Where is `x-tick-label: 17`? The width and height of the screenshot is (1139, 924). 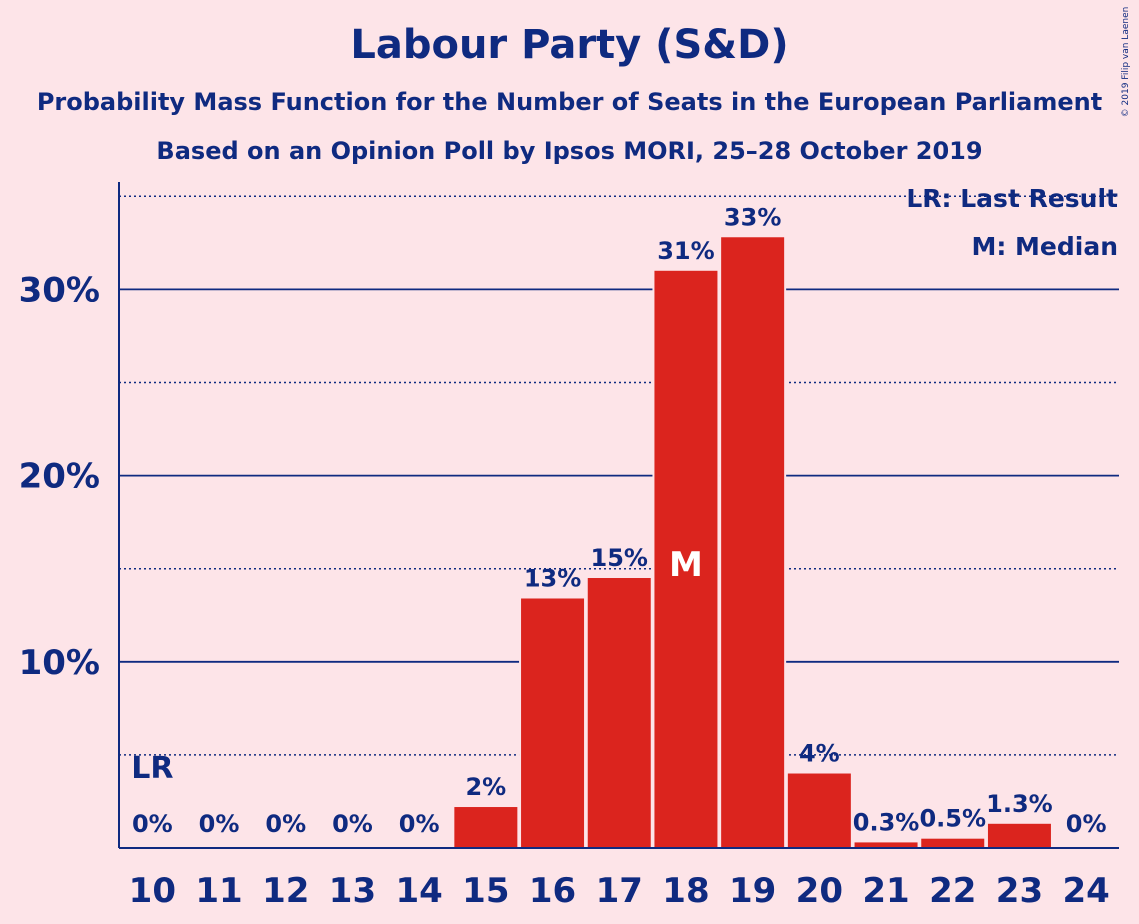 x-tick-label: 17 is located at coordinates (619, 891).